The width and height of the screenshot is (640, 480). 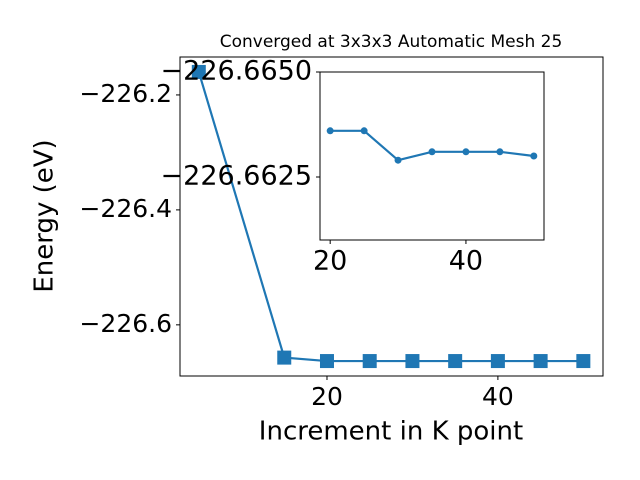 I want to click on y-tick-label: −226.4, so click(x=125, y=208).